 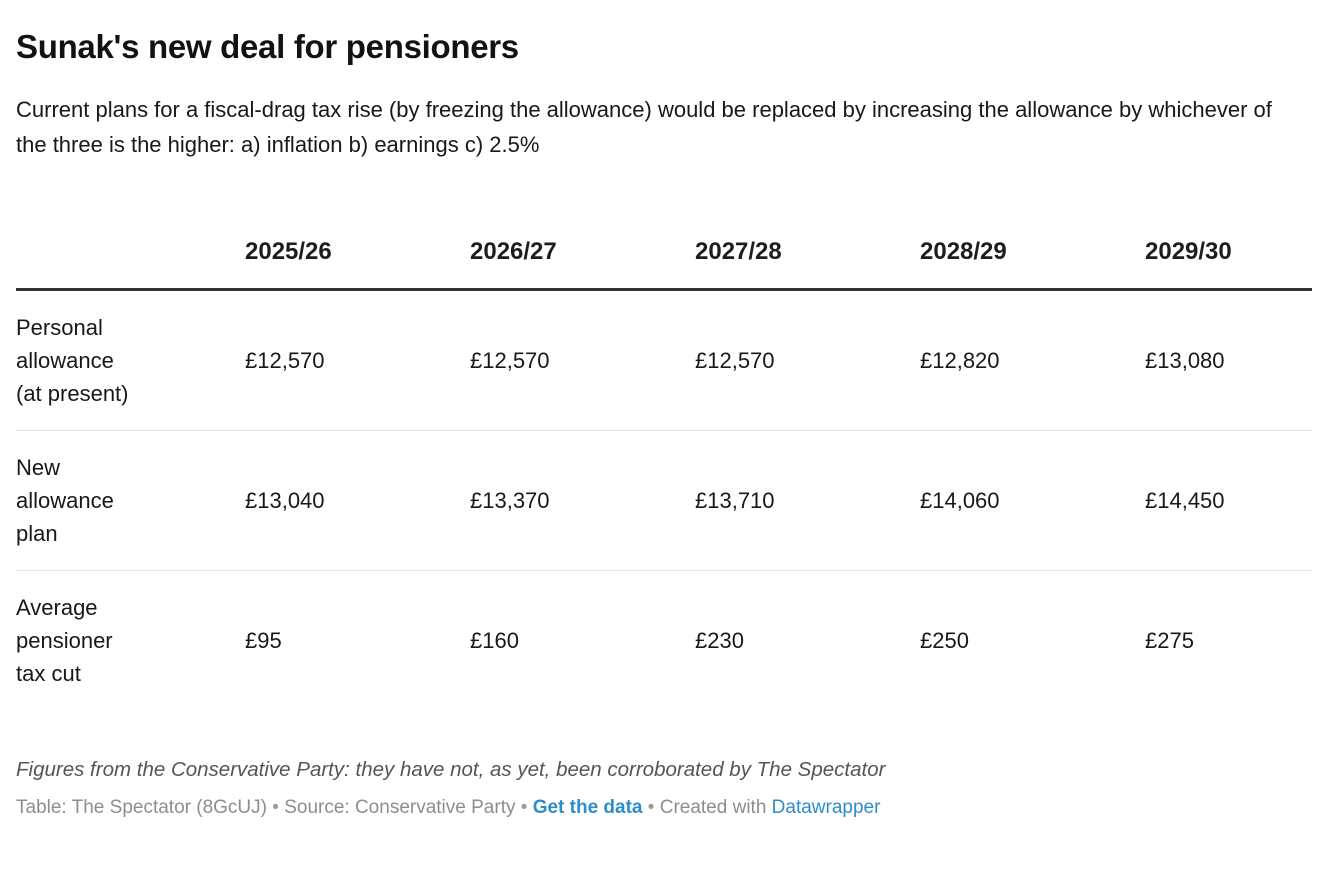 I want to click on table-header: 2025/26 2026/27 2027/28 2028/29 2029/30, so click(x=664, y=264).